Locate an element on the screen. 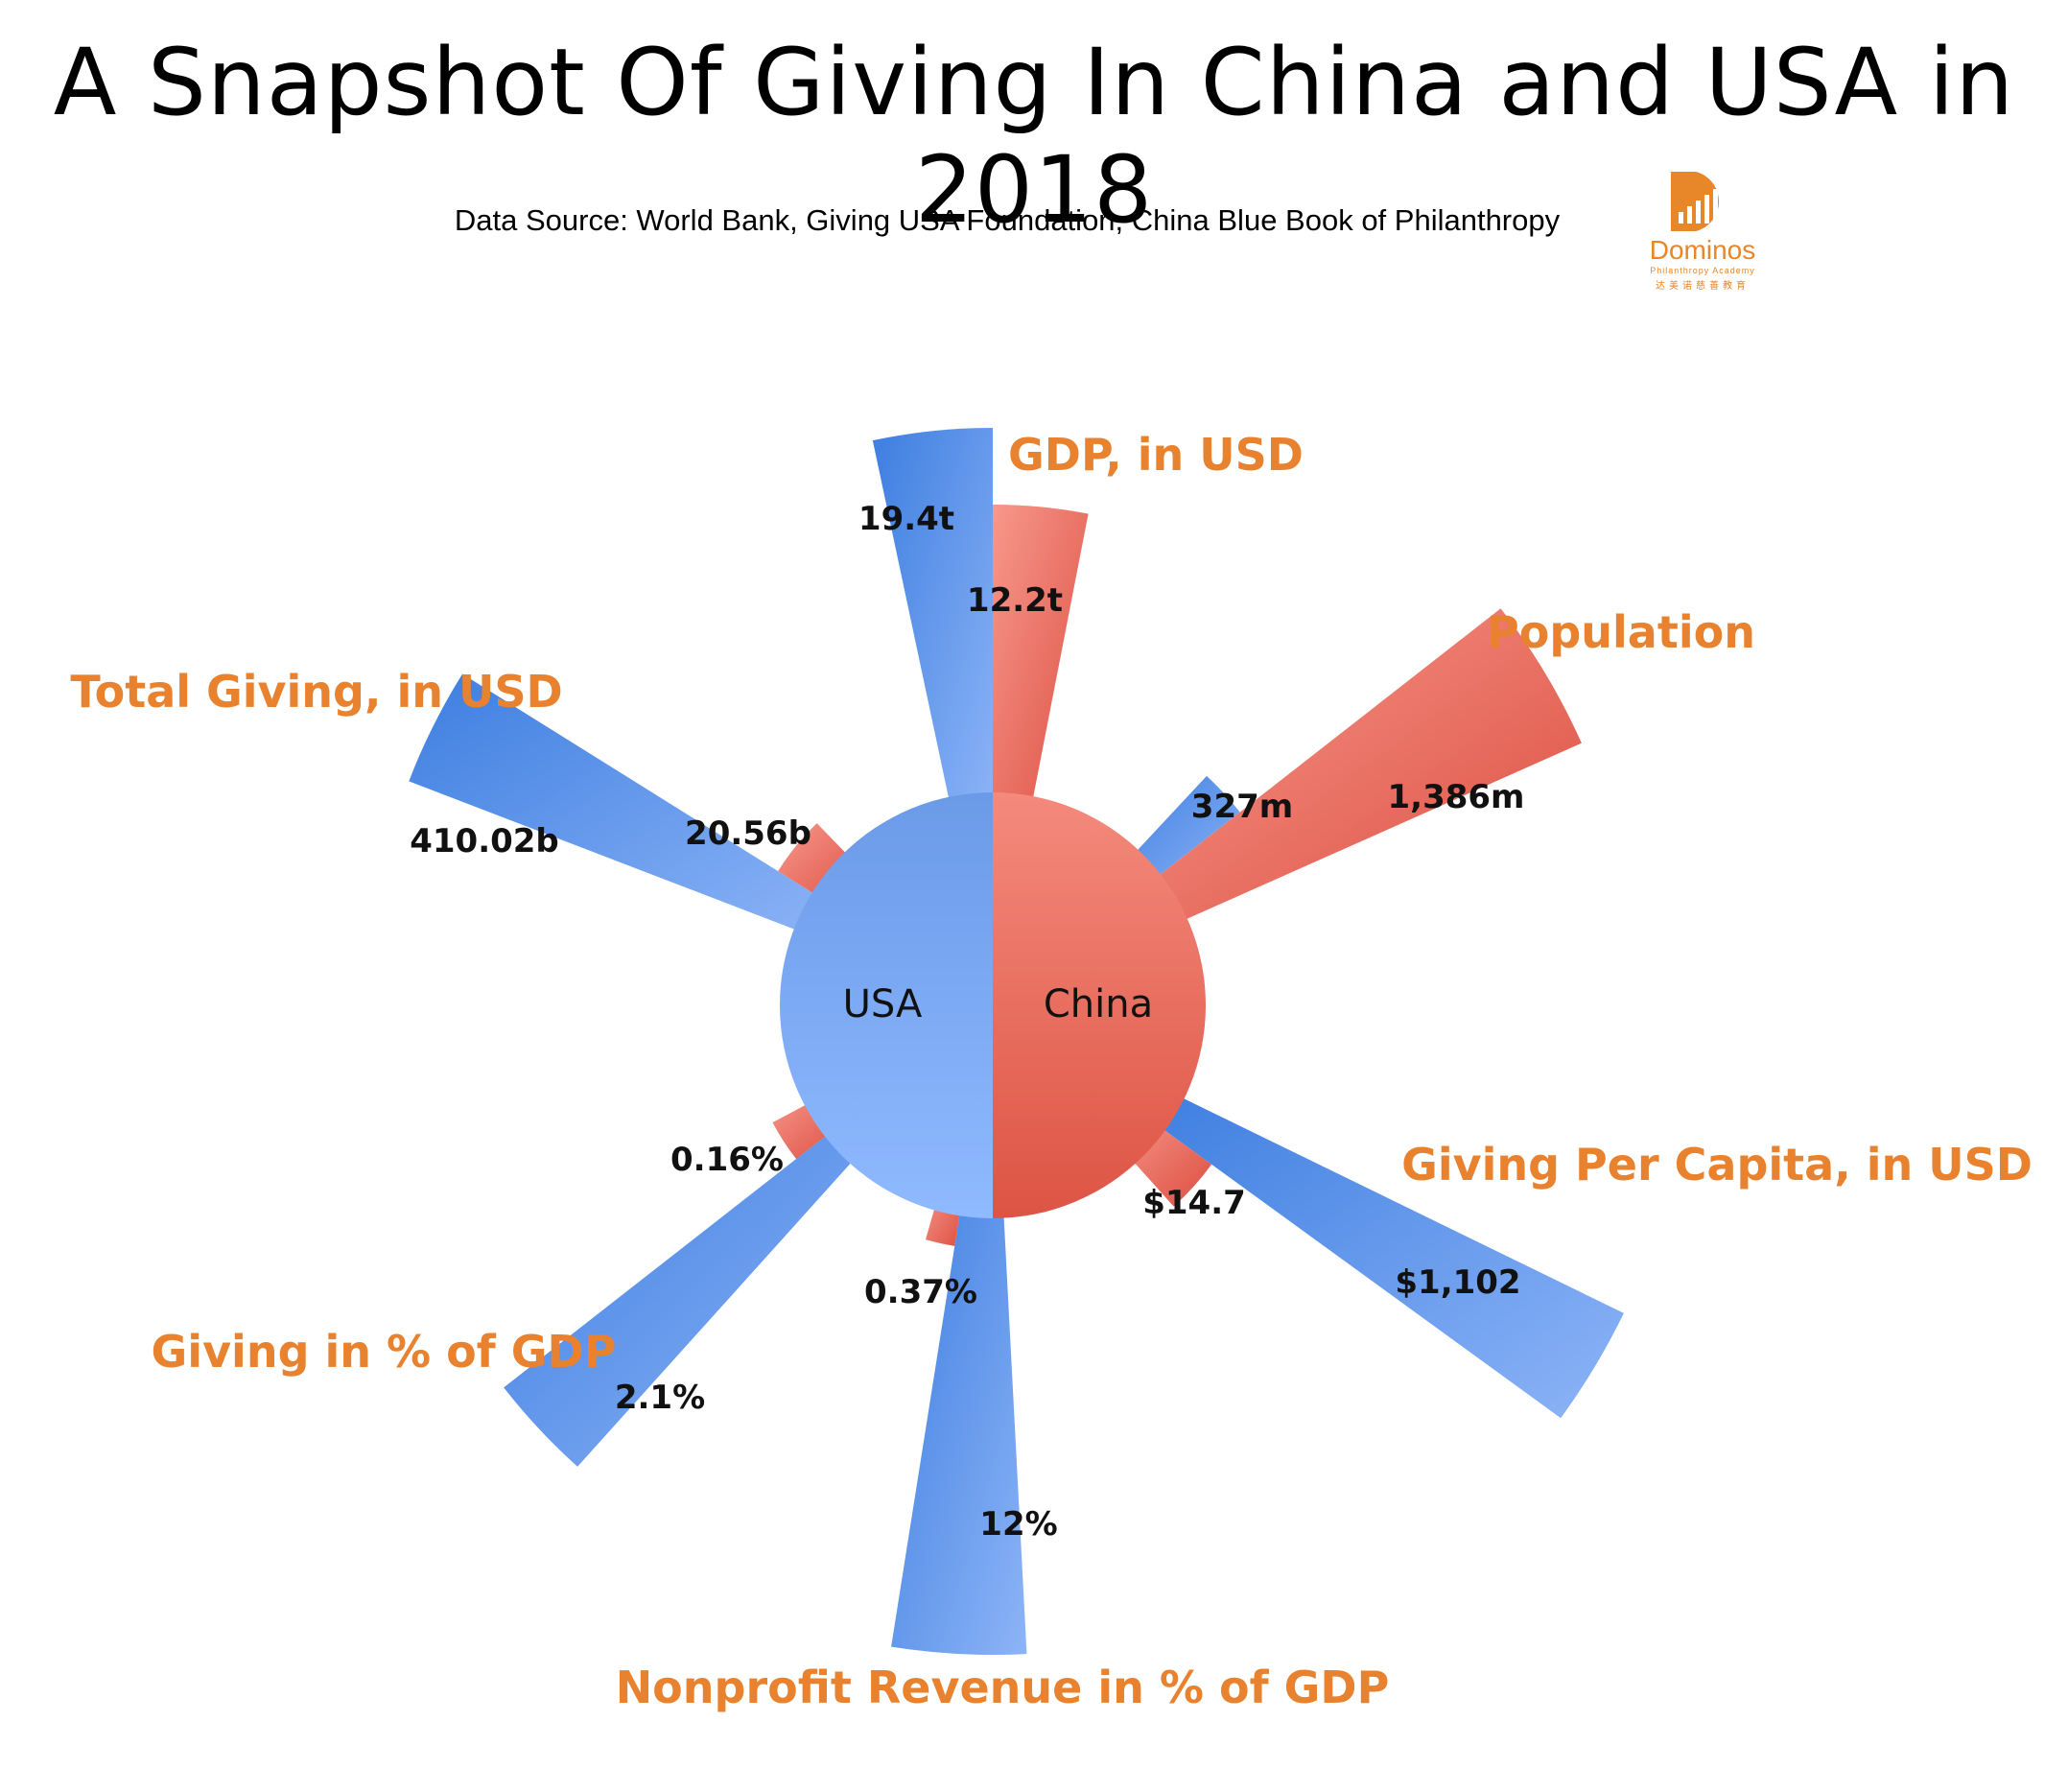 The height and width of the screenshot is (1792, 2068). value-label-usa-giving-per-capita-in-usd: $1,102 is located at coordinates (1457, 1282).